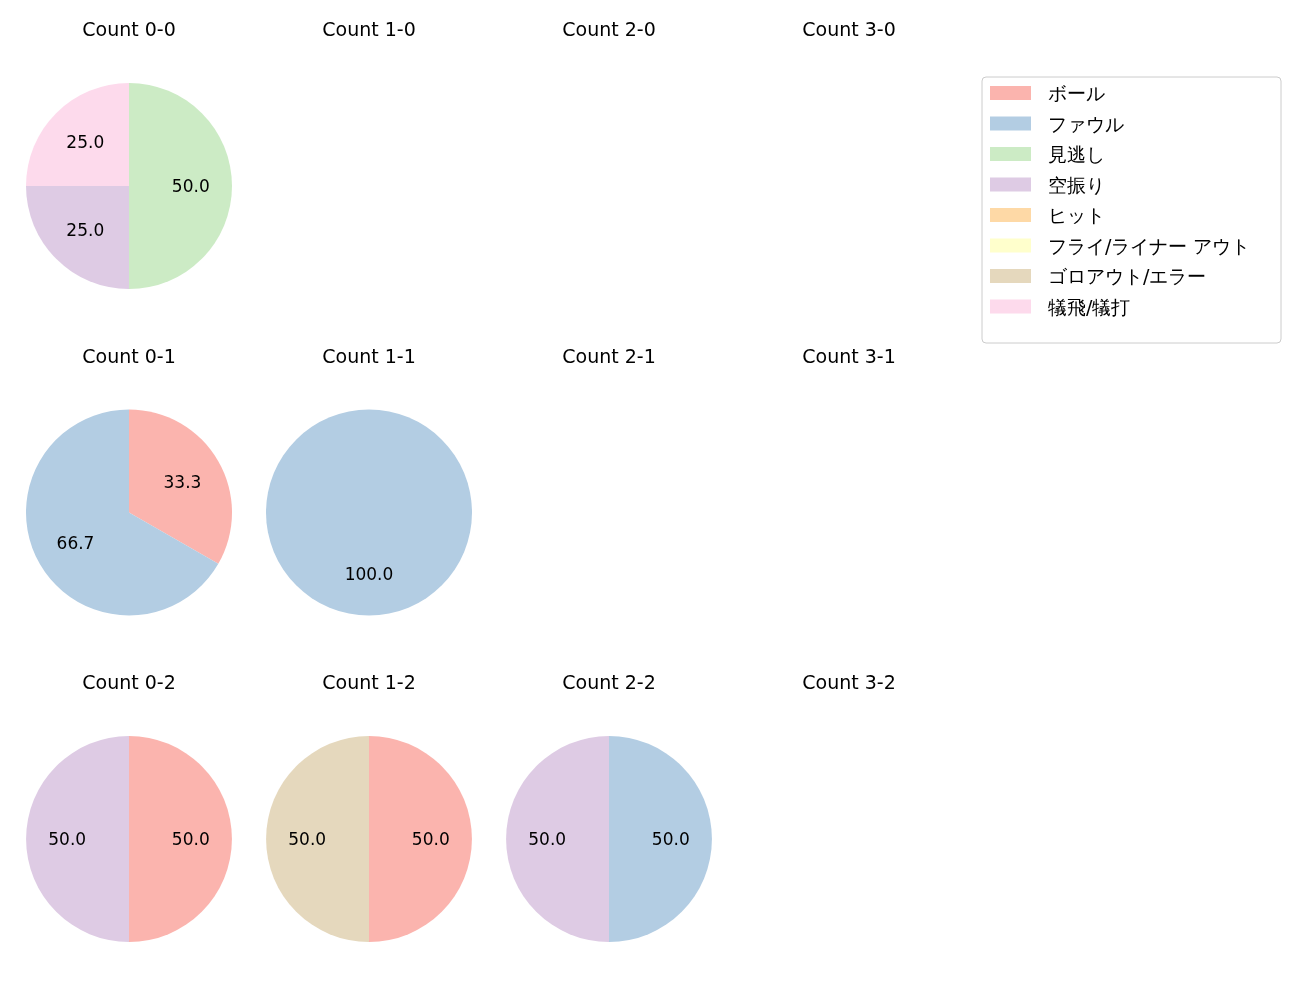 The width and height of the screenshot is (1300, 1000). What do you see at coordinates (129, 355) in the screenshot?
I see `chart-title: Count 0-1` at bounding box center [129, 355].